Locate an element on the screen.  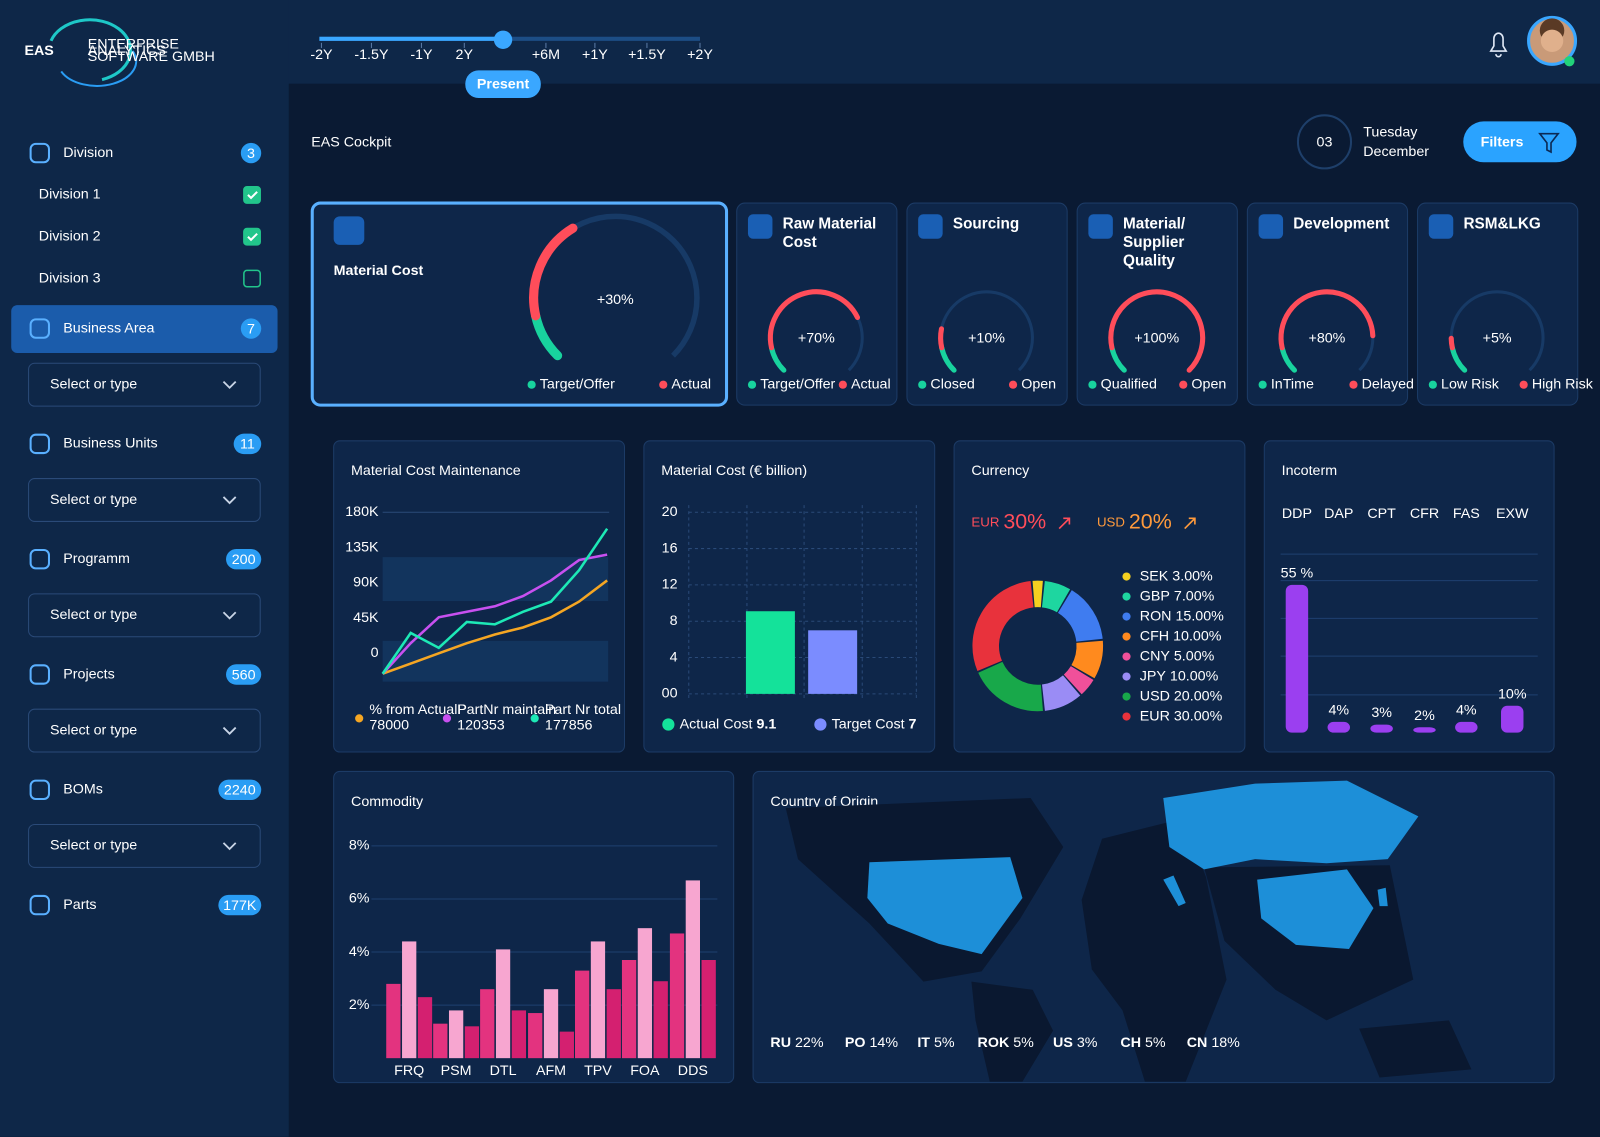
legend: JPY 10.00% is located at coordinates (1179, 676).